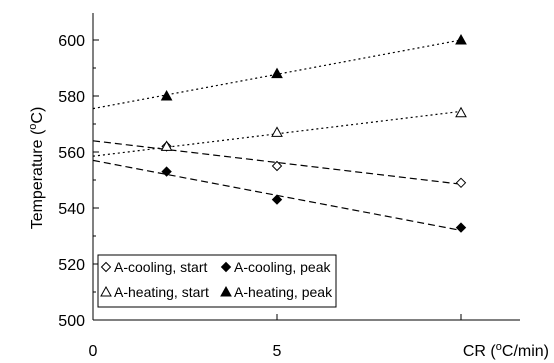  Describe the element at coordinates (525, 351) in the screenshot. I see `x-axis-title-rest: C/min)` at that location.